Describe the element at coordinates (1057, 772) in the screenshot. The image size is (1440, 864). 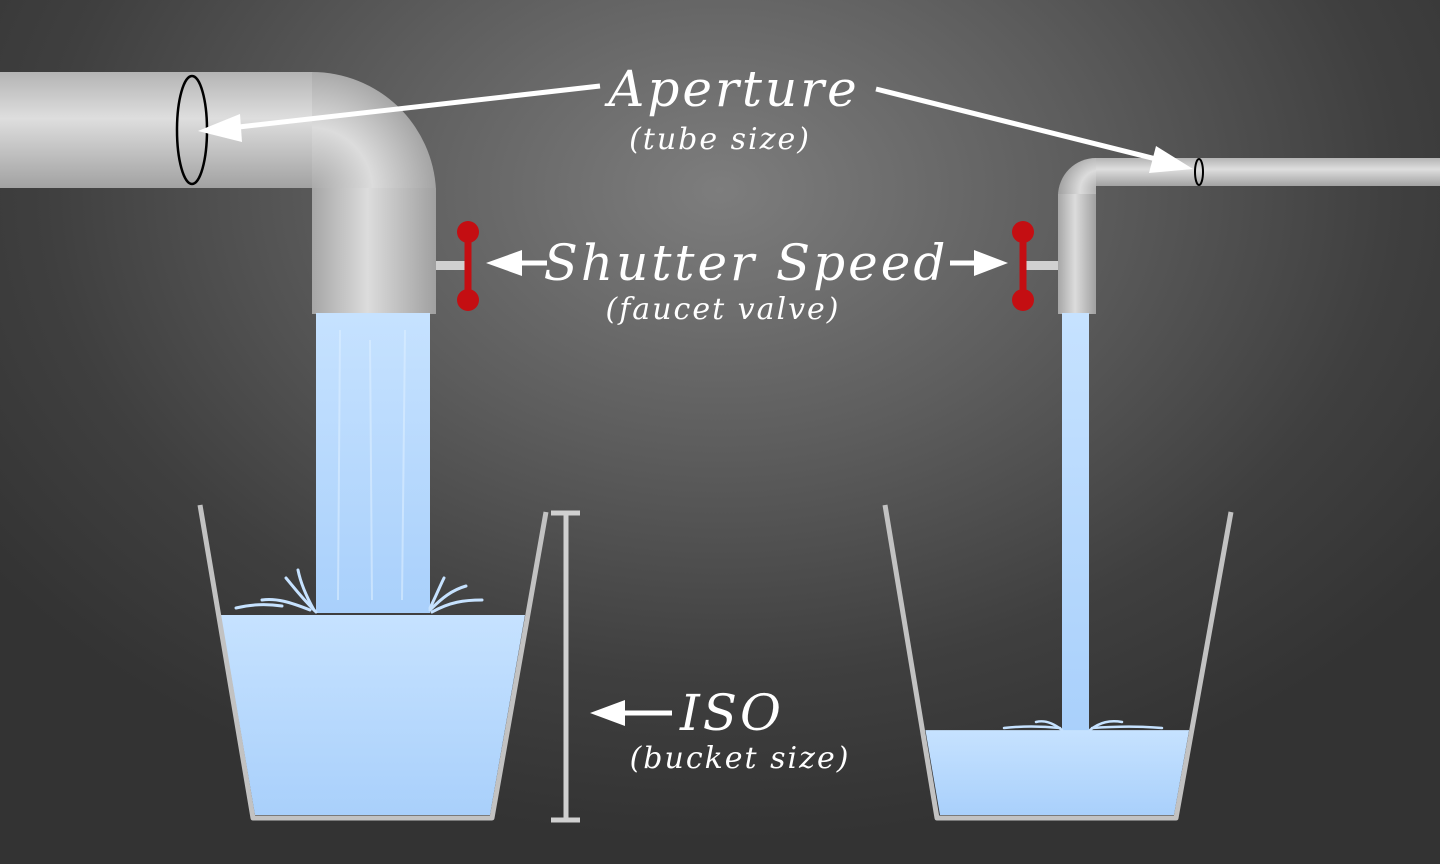
I see `small-bucket-water` at that location.